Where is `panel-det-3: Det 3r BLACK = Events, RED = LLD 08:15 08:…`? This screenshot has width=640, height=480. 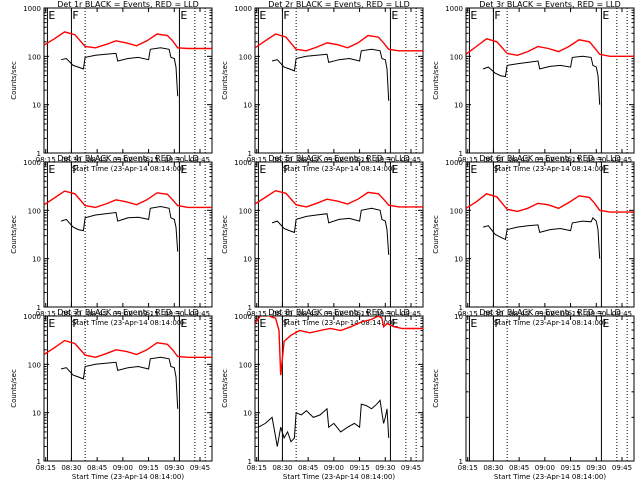
panel-det-3: Det 3r BLACK = Events, RED = LLD 08:15 08:… is located at coordinates (533, 86).